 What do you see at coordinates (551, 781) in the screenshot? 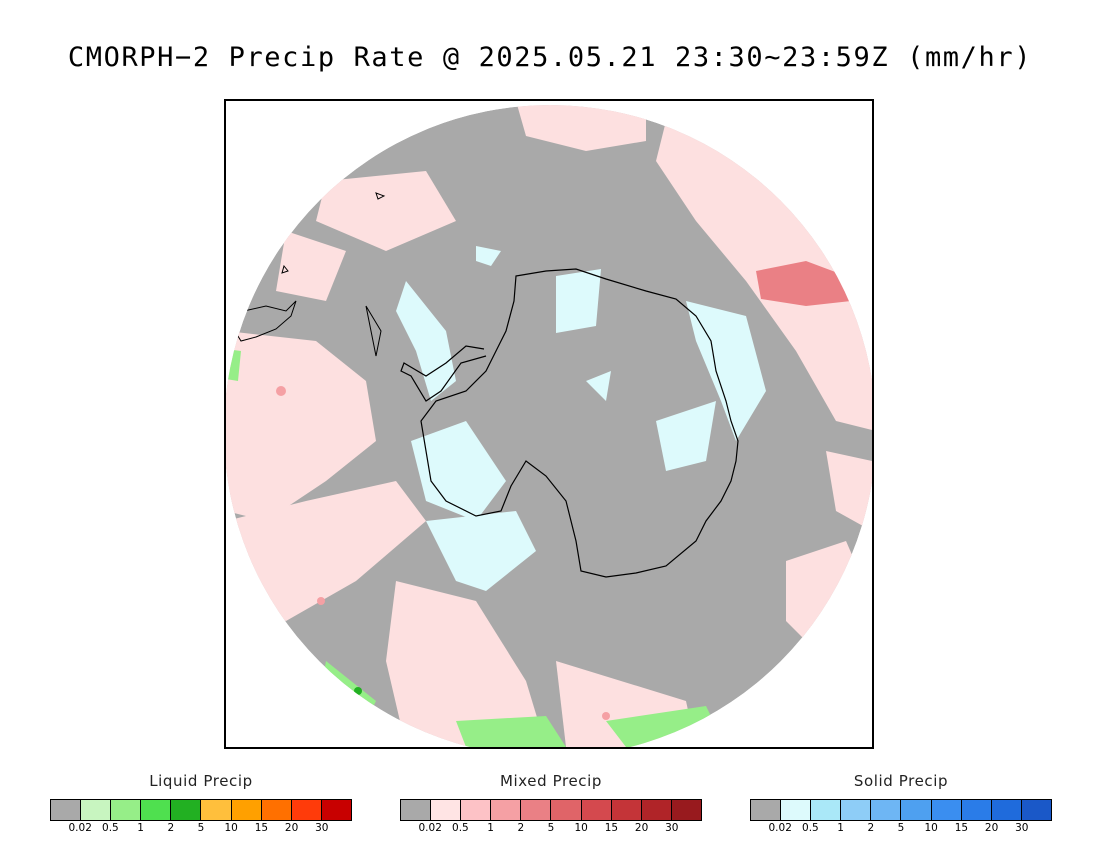
I see `legend-title: Mixed Precip` at bounding box center [551, 781].